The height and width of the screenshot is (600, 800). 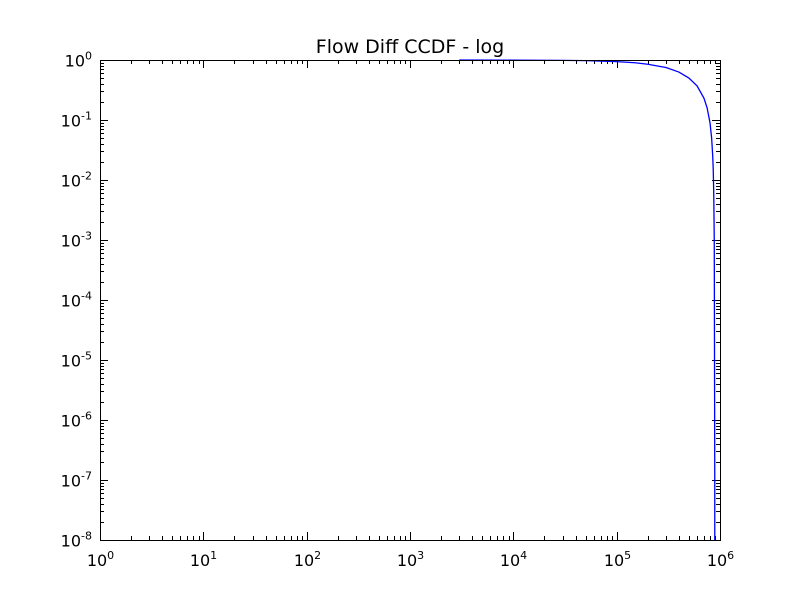 I want to click on chart-title: Flow Diff CCDF - log, so click(x=410, y=47).